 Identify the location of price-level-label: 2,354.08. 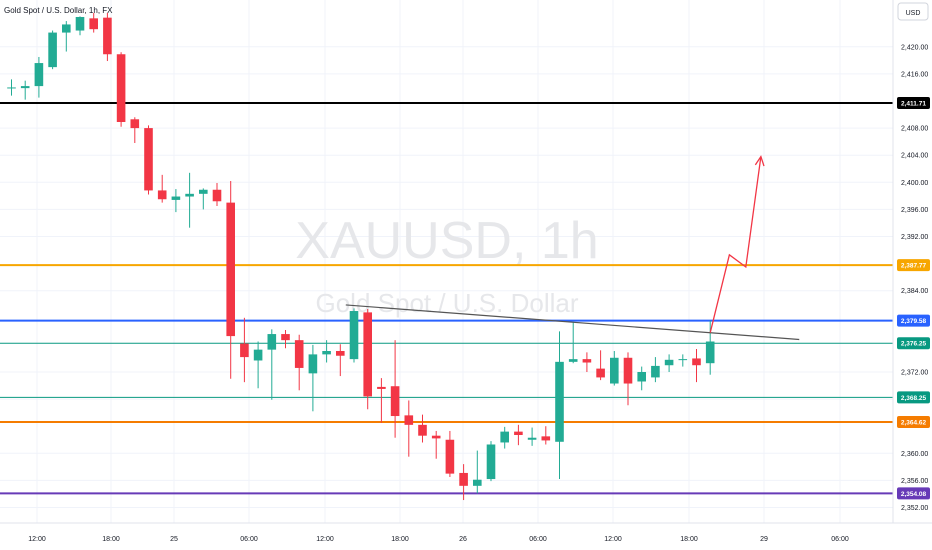
(914, 494).